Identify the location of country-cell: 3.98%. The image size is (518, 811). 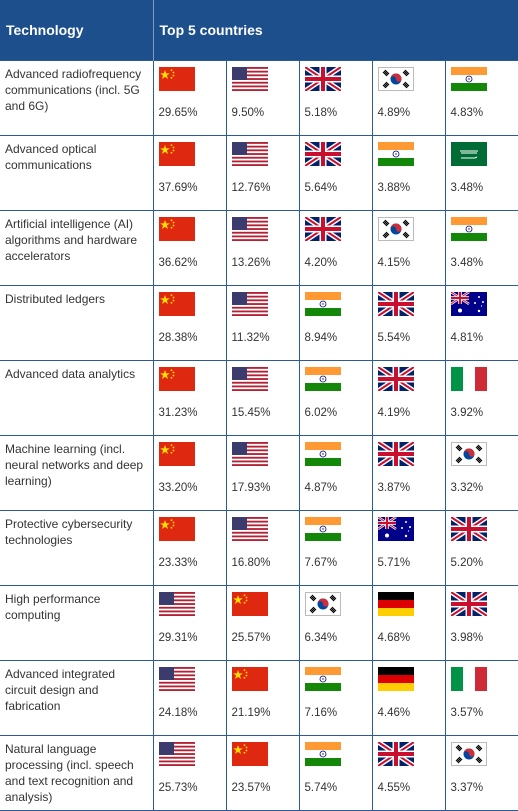
(481, 623).